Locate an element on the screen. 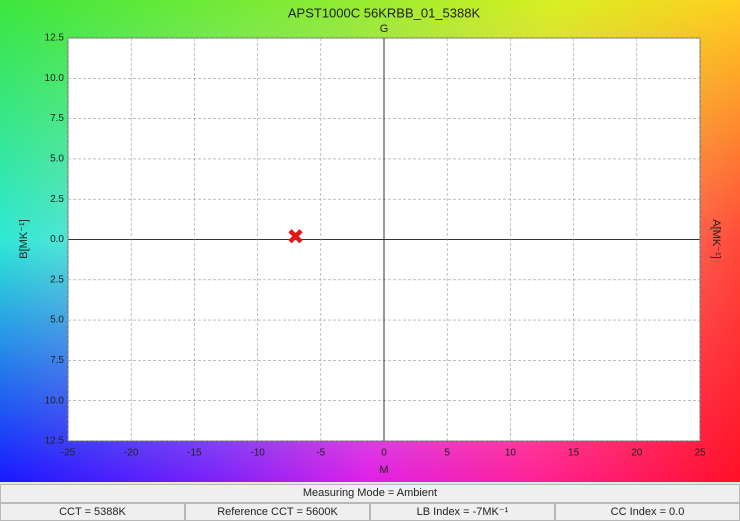 The width and height of the screenshot is (740, 521). x-tick-label: -25 is located at coordinates (68, 453).